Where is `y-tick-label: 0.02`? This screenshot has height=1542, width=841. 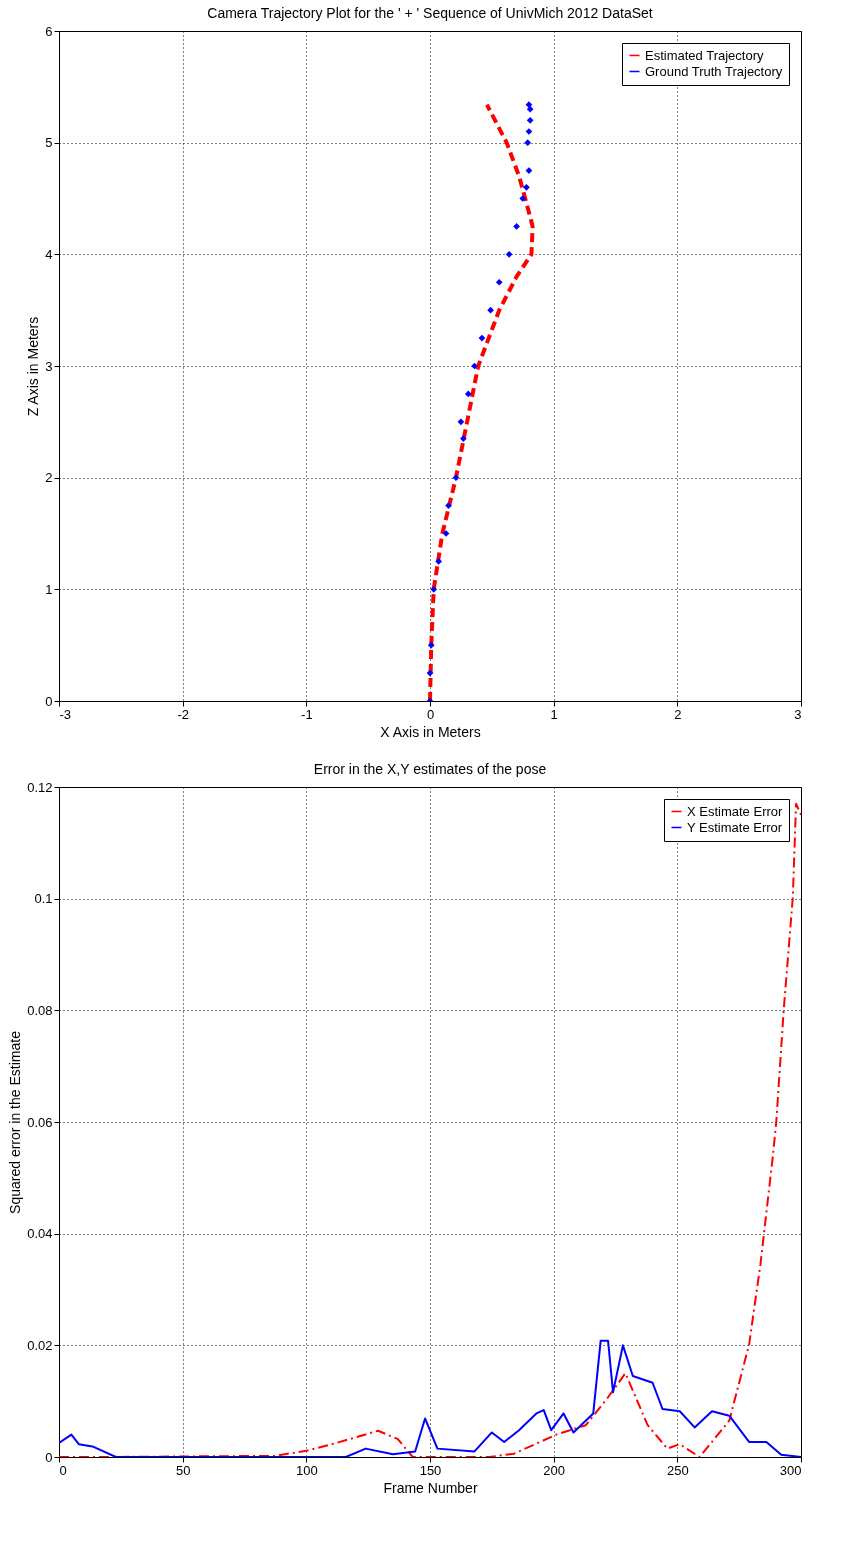 y-tick-label: 0.02 is located at coordinates (40, 1345).